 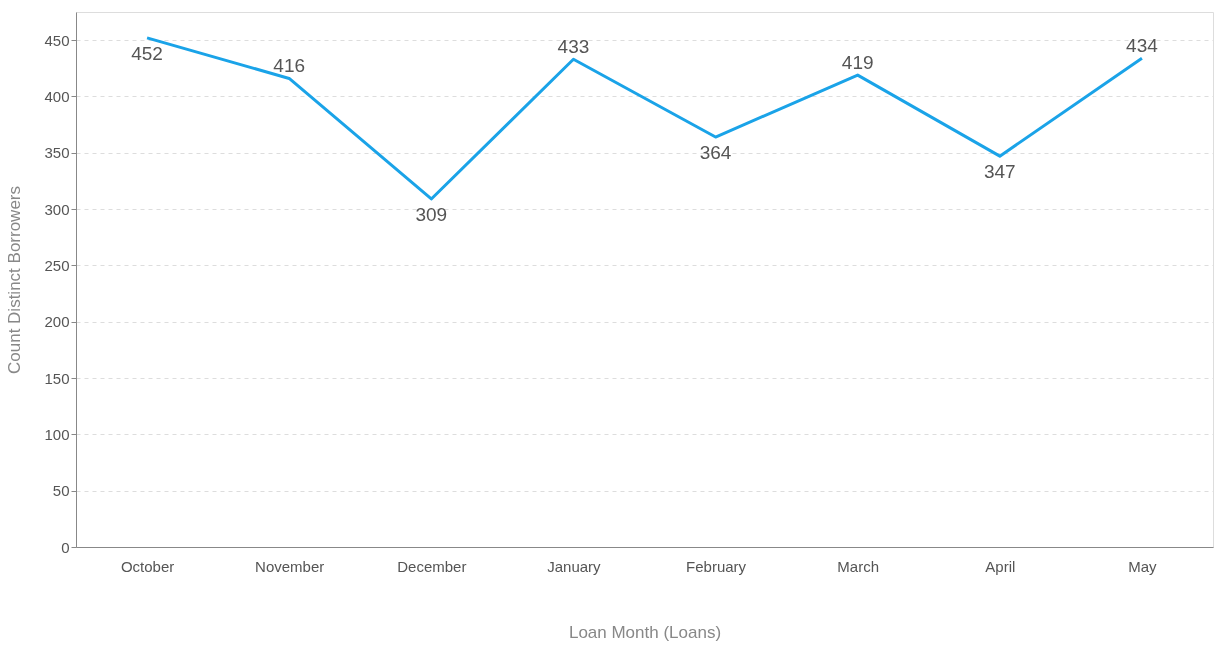 What do you see at coordinates (57, 322) in the screenshot?
I see `y-tick-label: 200` at bounding box center [57, 322].